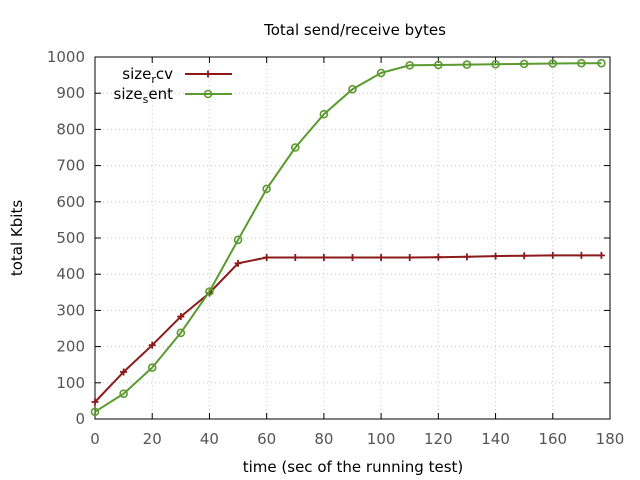 The image size is (640, 480). I want to click on legend-label-subscript: r, so click(153, 79).